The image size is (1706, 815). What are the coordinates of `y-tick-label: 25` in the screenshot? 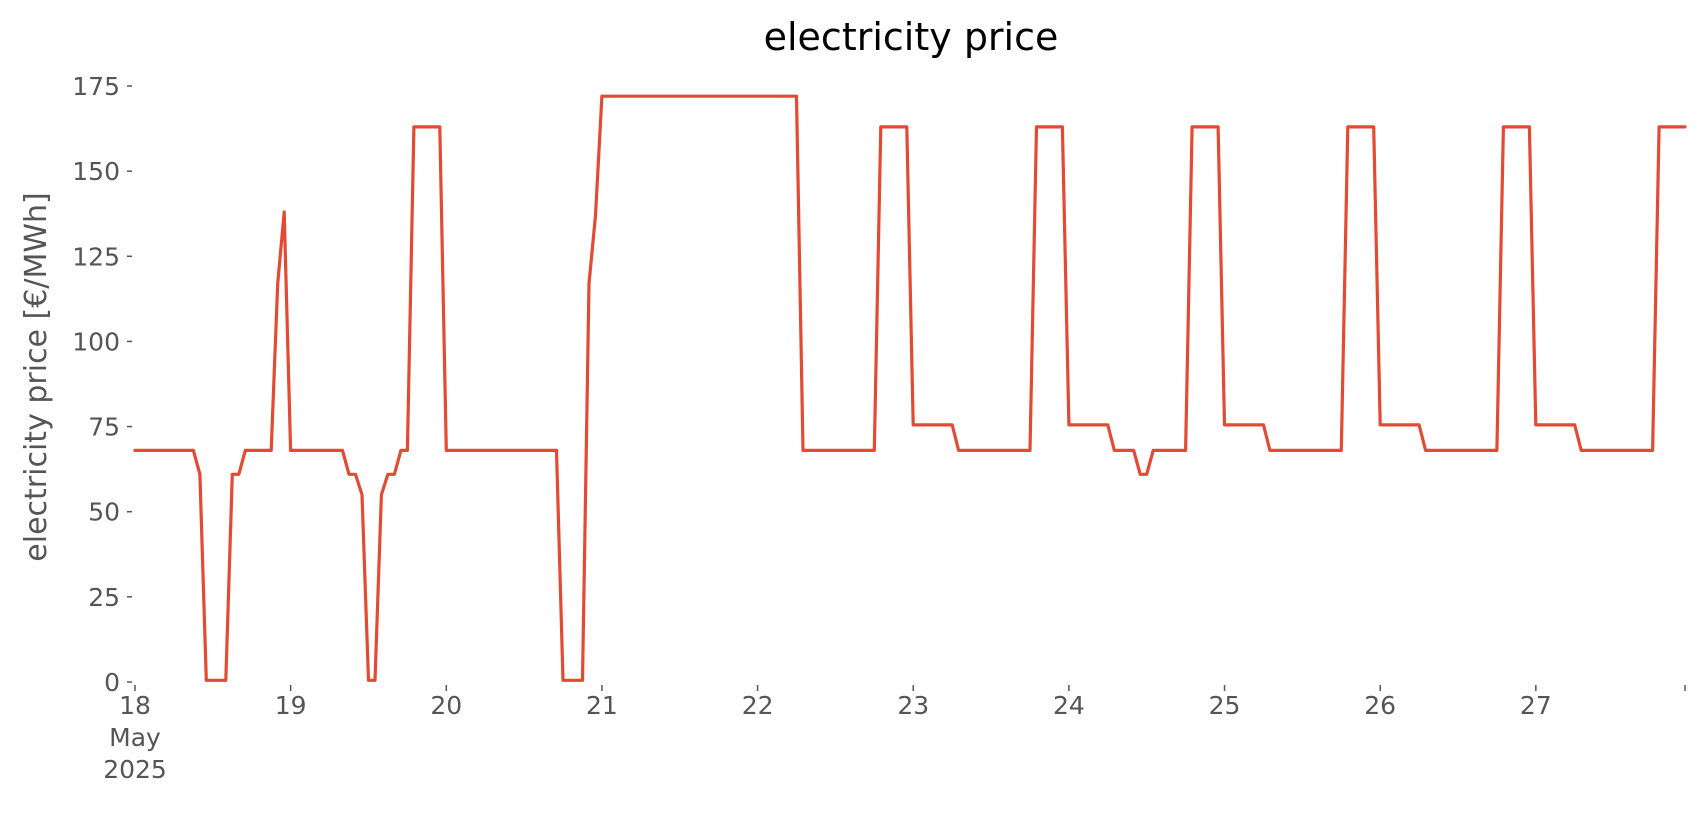 It's located at (104, 597).